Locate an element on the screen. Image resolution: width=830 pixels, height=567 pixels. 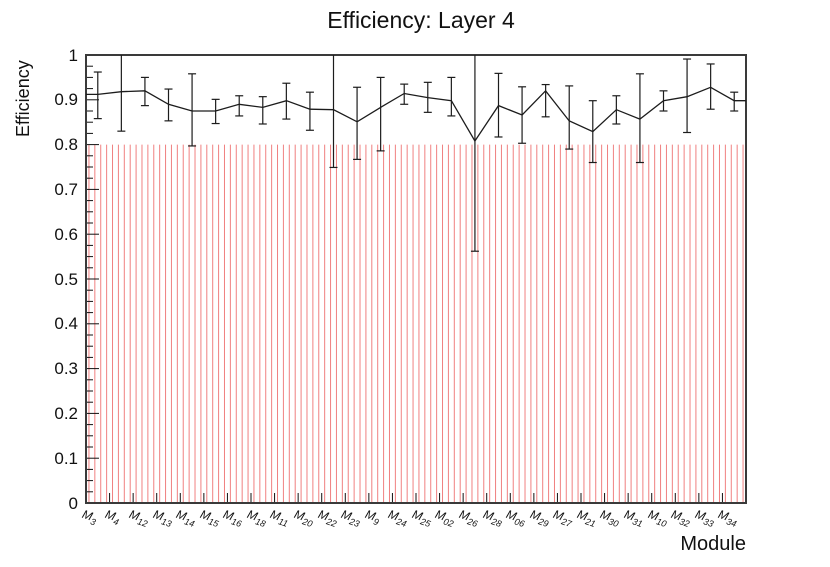
y-tick-label: 0.5 is located at coordinates (66, 279).